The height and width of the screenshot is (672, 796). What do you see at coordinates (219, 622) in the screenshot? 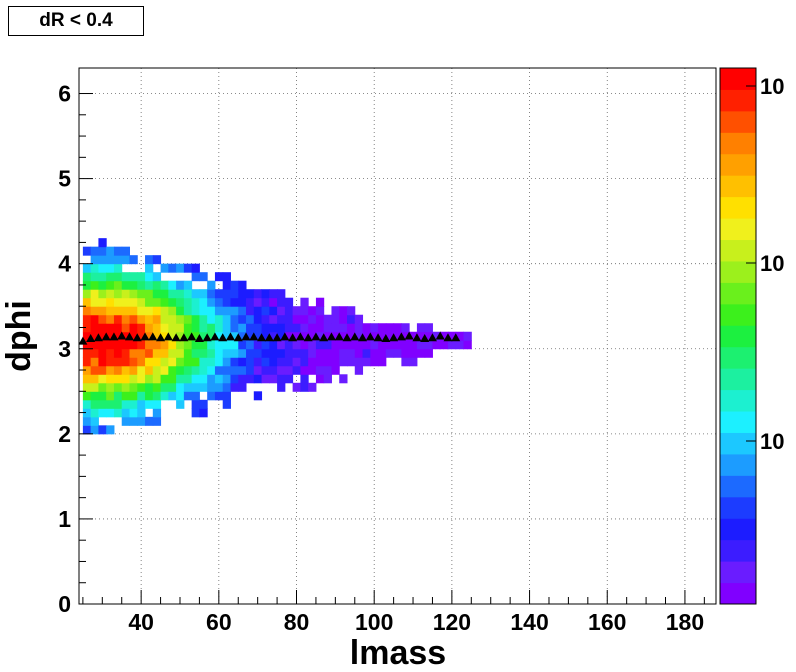
I see `x-tick-label: 60` at bounding box center [219, 622].